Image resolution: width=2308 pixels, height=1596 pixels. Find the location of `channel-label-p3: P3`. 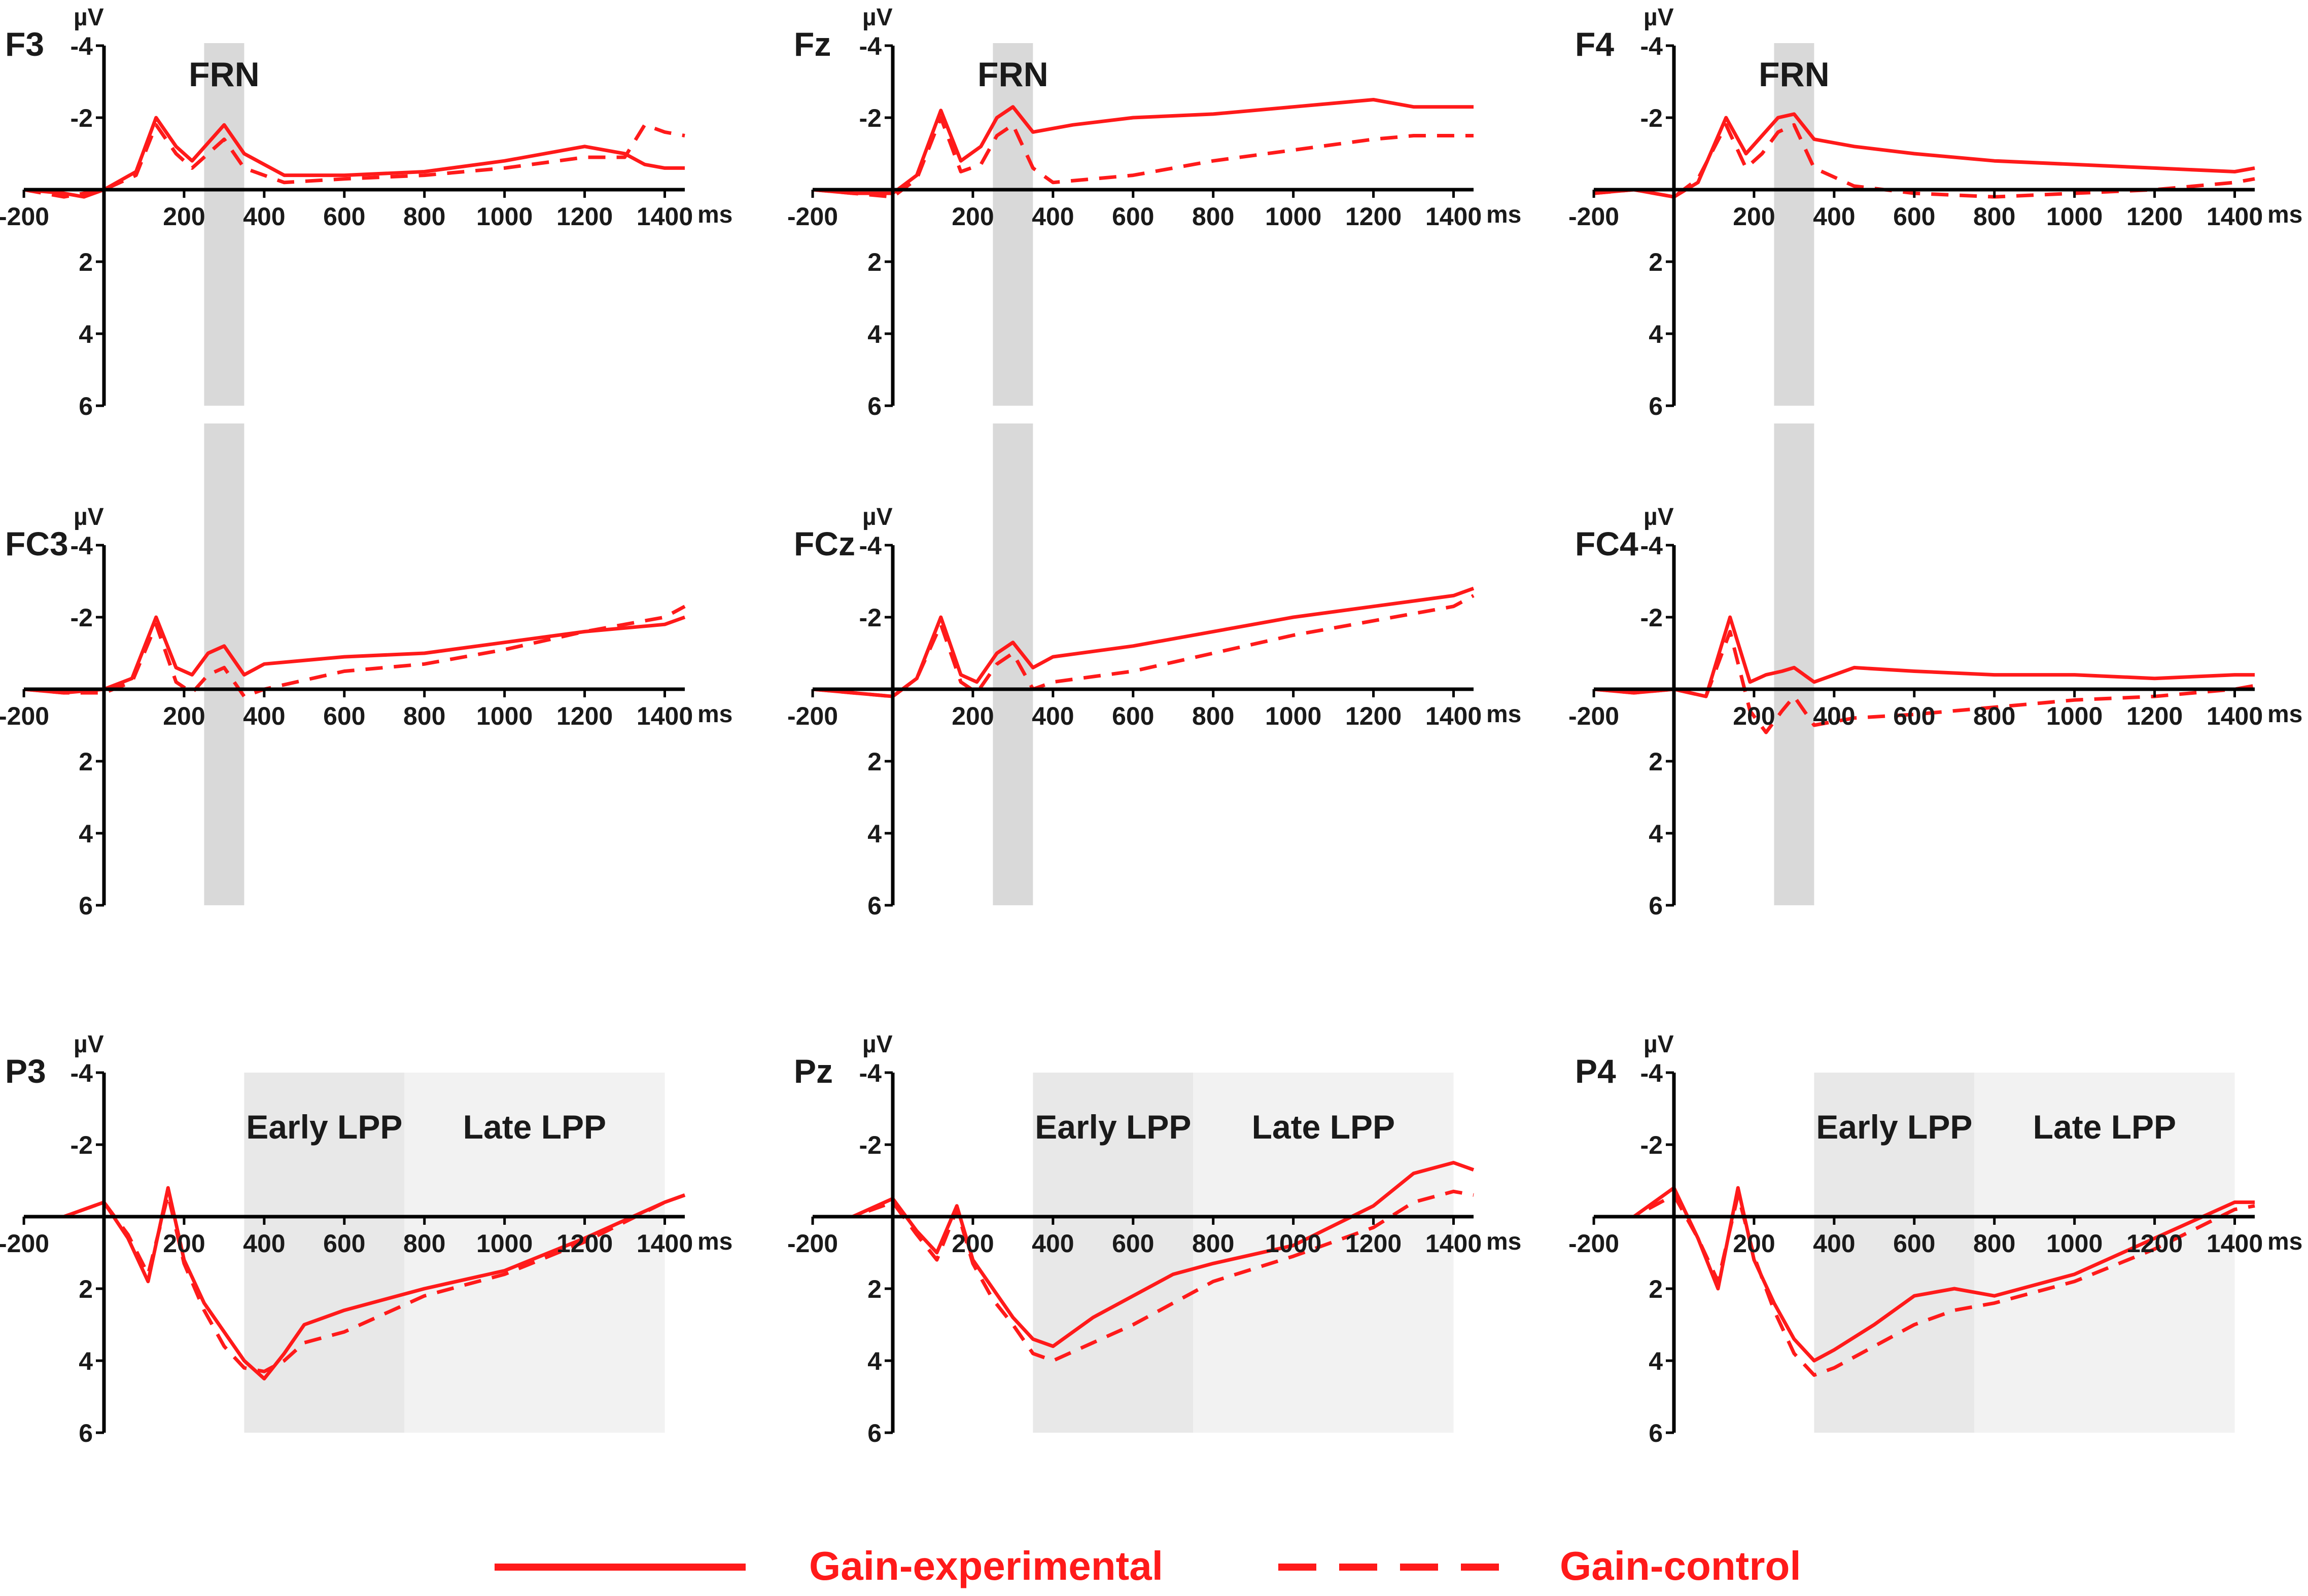

channel-label-p3: P3 is located at coordinates (25, 1071).